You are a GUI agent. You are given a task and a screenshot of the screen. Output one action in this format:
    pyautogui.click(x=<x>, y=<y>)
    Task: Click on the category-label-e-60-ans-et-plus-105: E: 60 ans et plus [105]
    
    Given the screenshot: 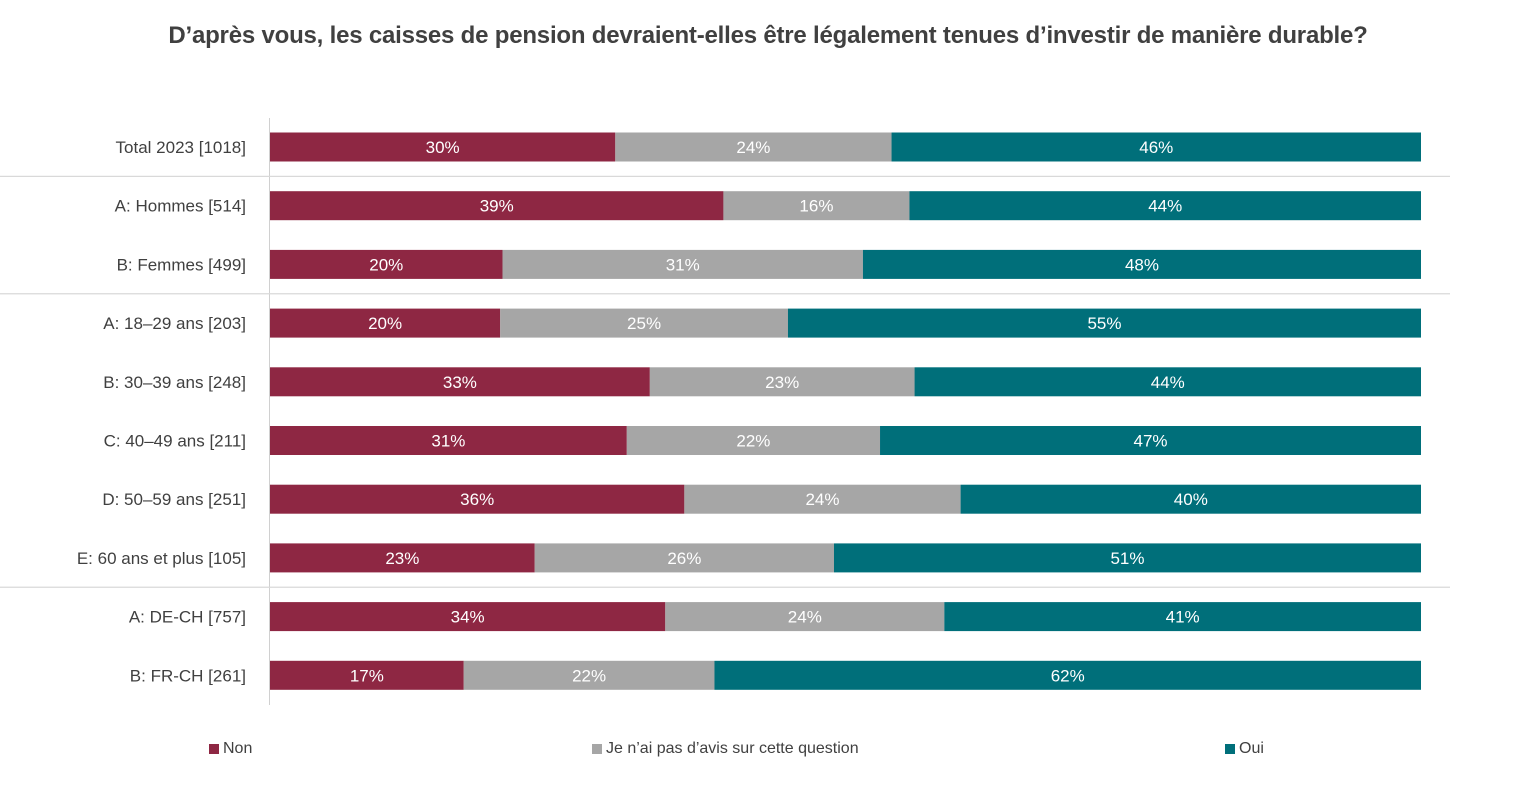 What is the action you would take?
    pyautogui.click(x=161, y=558)
    